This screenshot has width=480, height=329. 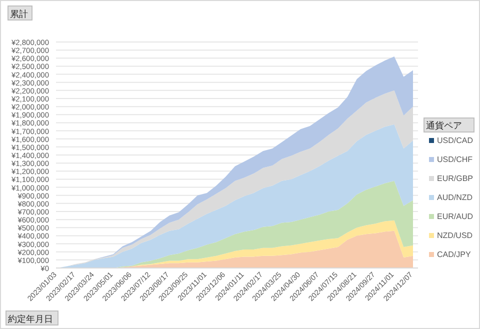 What do you see at coordinates (455, 140) in the screenshot?
I see `legend-label: USD/CAD` at bounding box center [455, 140].